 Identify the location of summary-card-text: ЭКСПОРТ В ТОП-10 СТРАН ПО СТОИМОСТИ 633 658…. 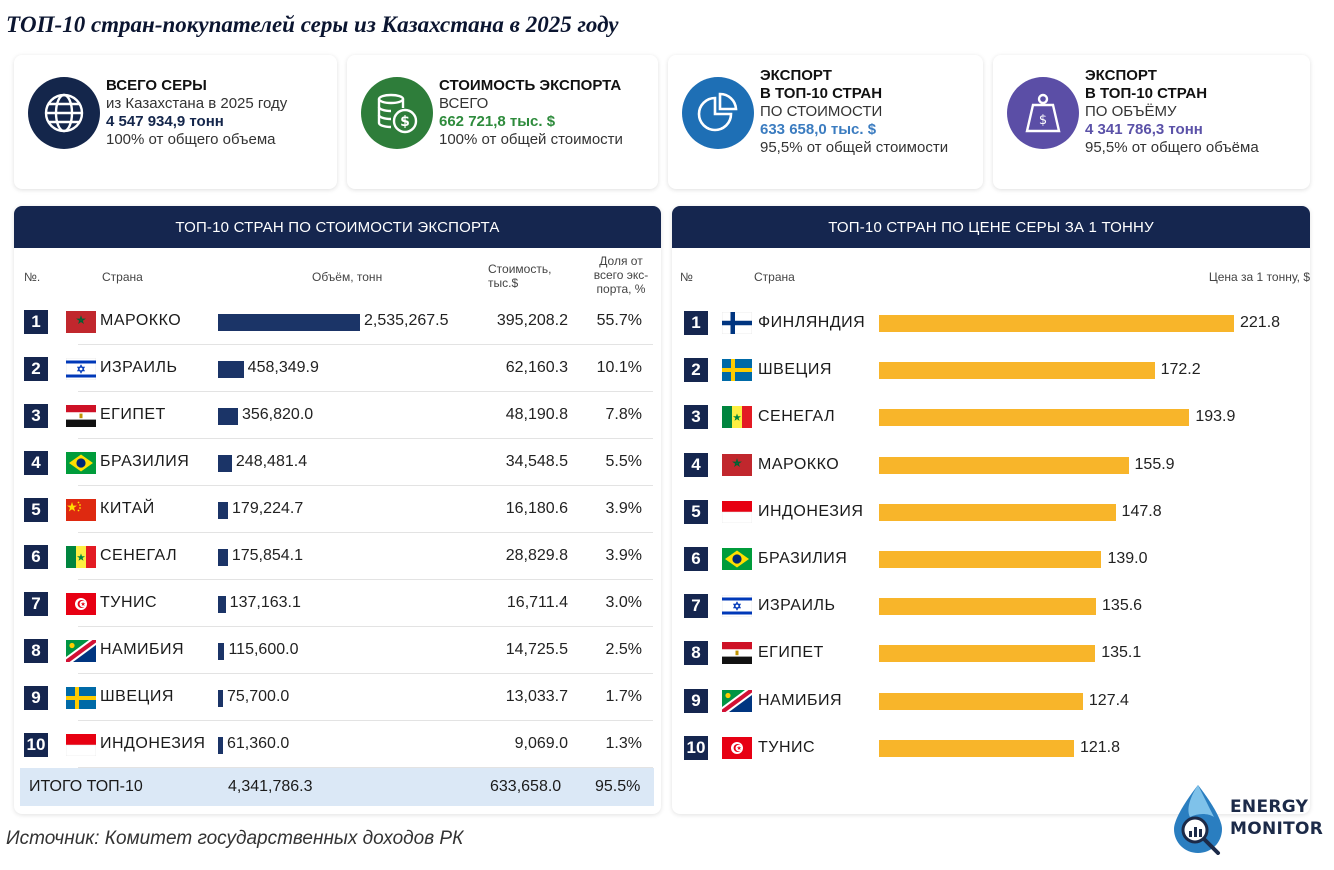
(854, 112).